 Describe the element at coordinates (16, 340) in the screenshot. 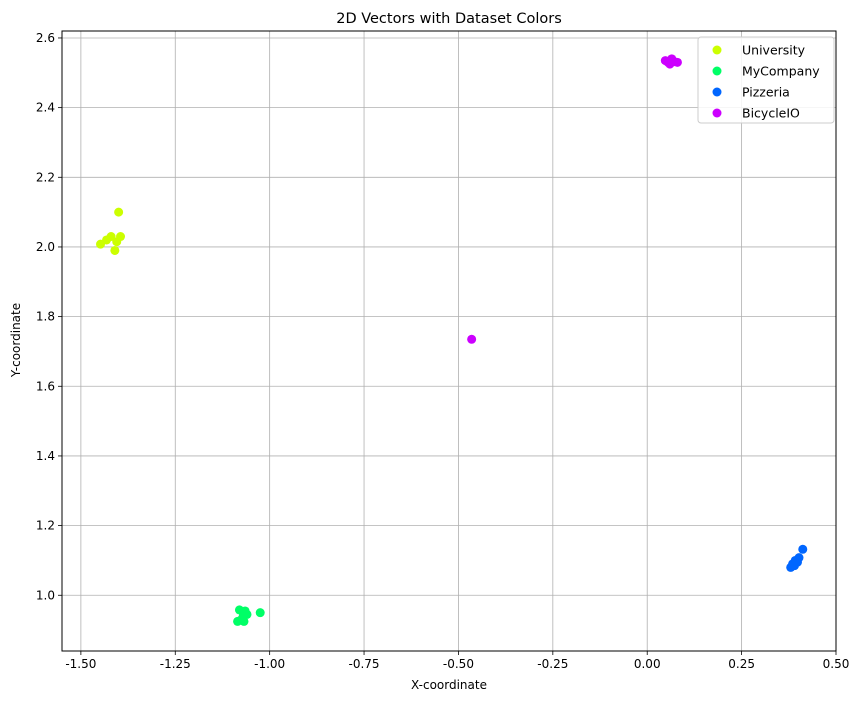

I see `y-axis-label: Y-coordinate` at that location.